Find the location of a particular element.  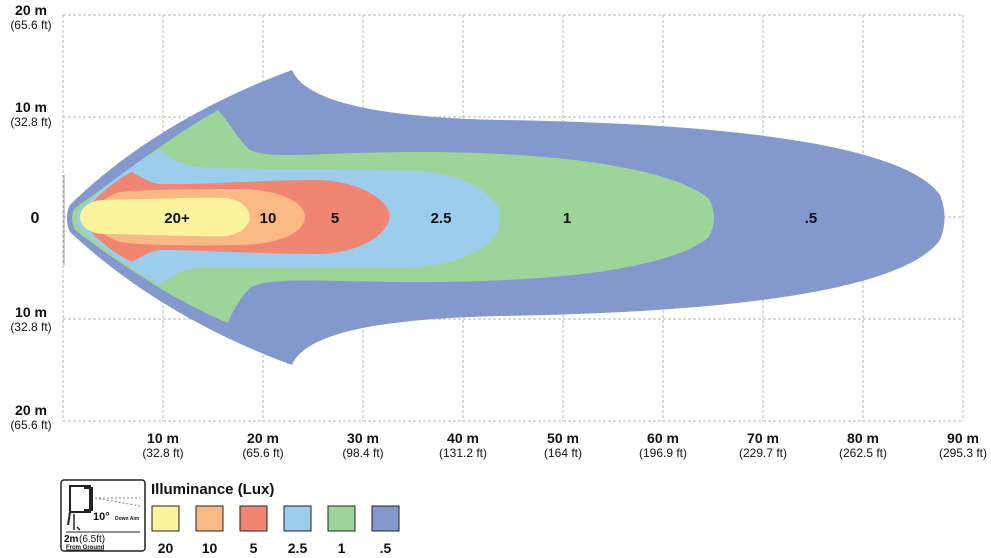

legend-label: .5 is located at coordinates (386, 548).